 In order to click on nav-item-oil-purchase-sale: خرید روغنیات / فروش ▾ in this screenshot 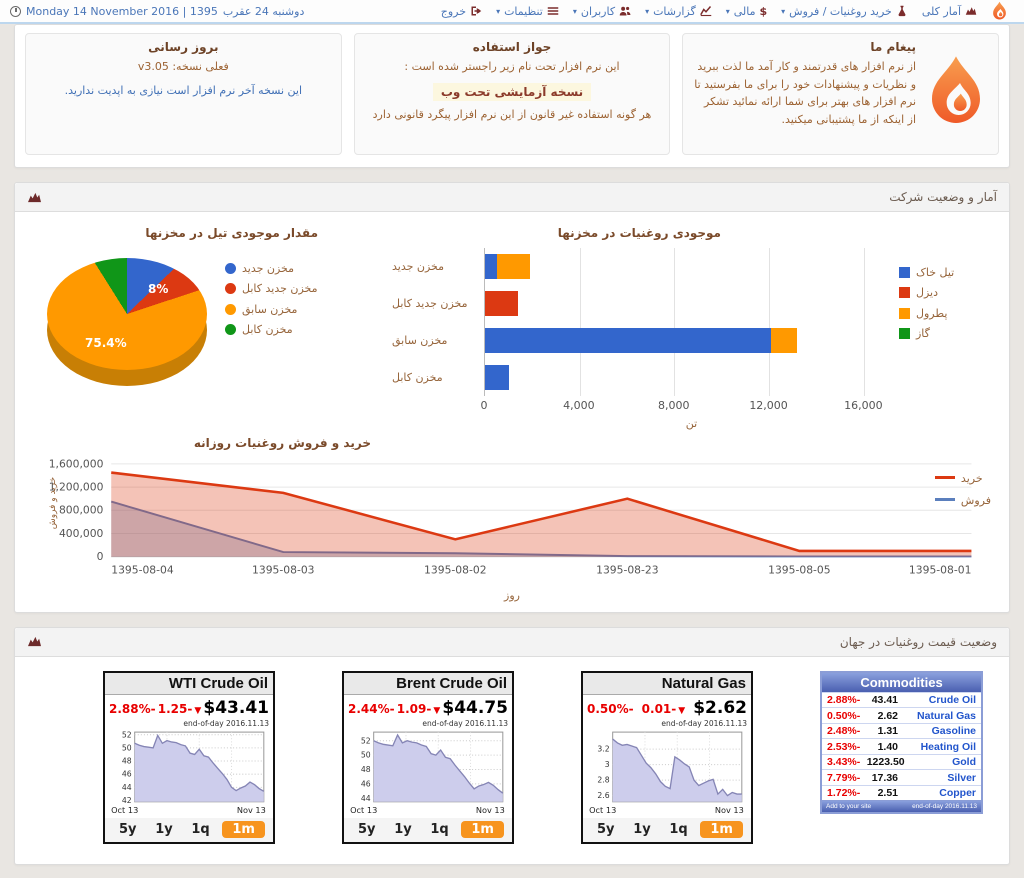, I will do `click(844, 11)`.